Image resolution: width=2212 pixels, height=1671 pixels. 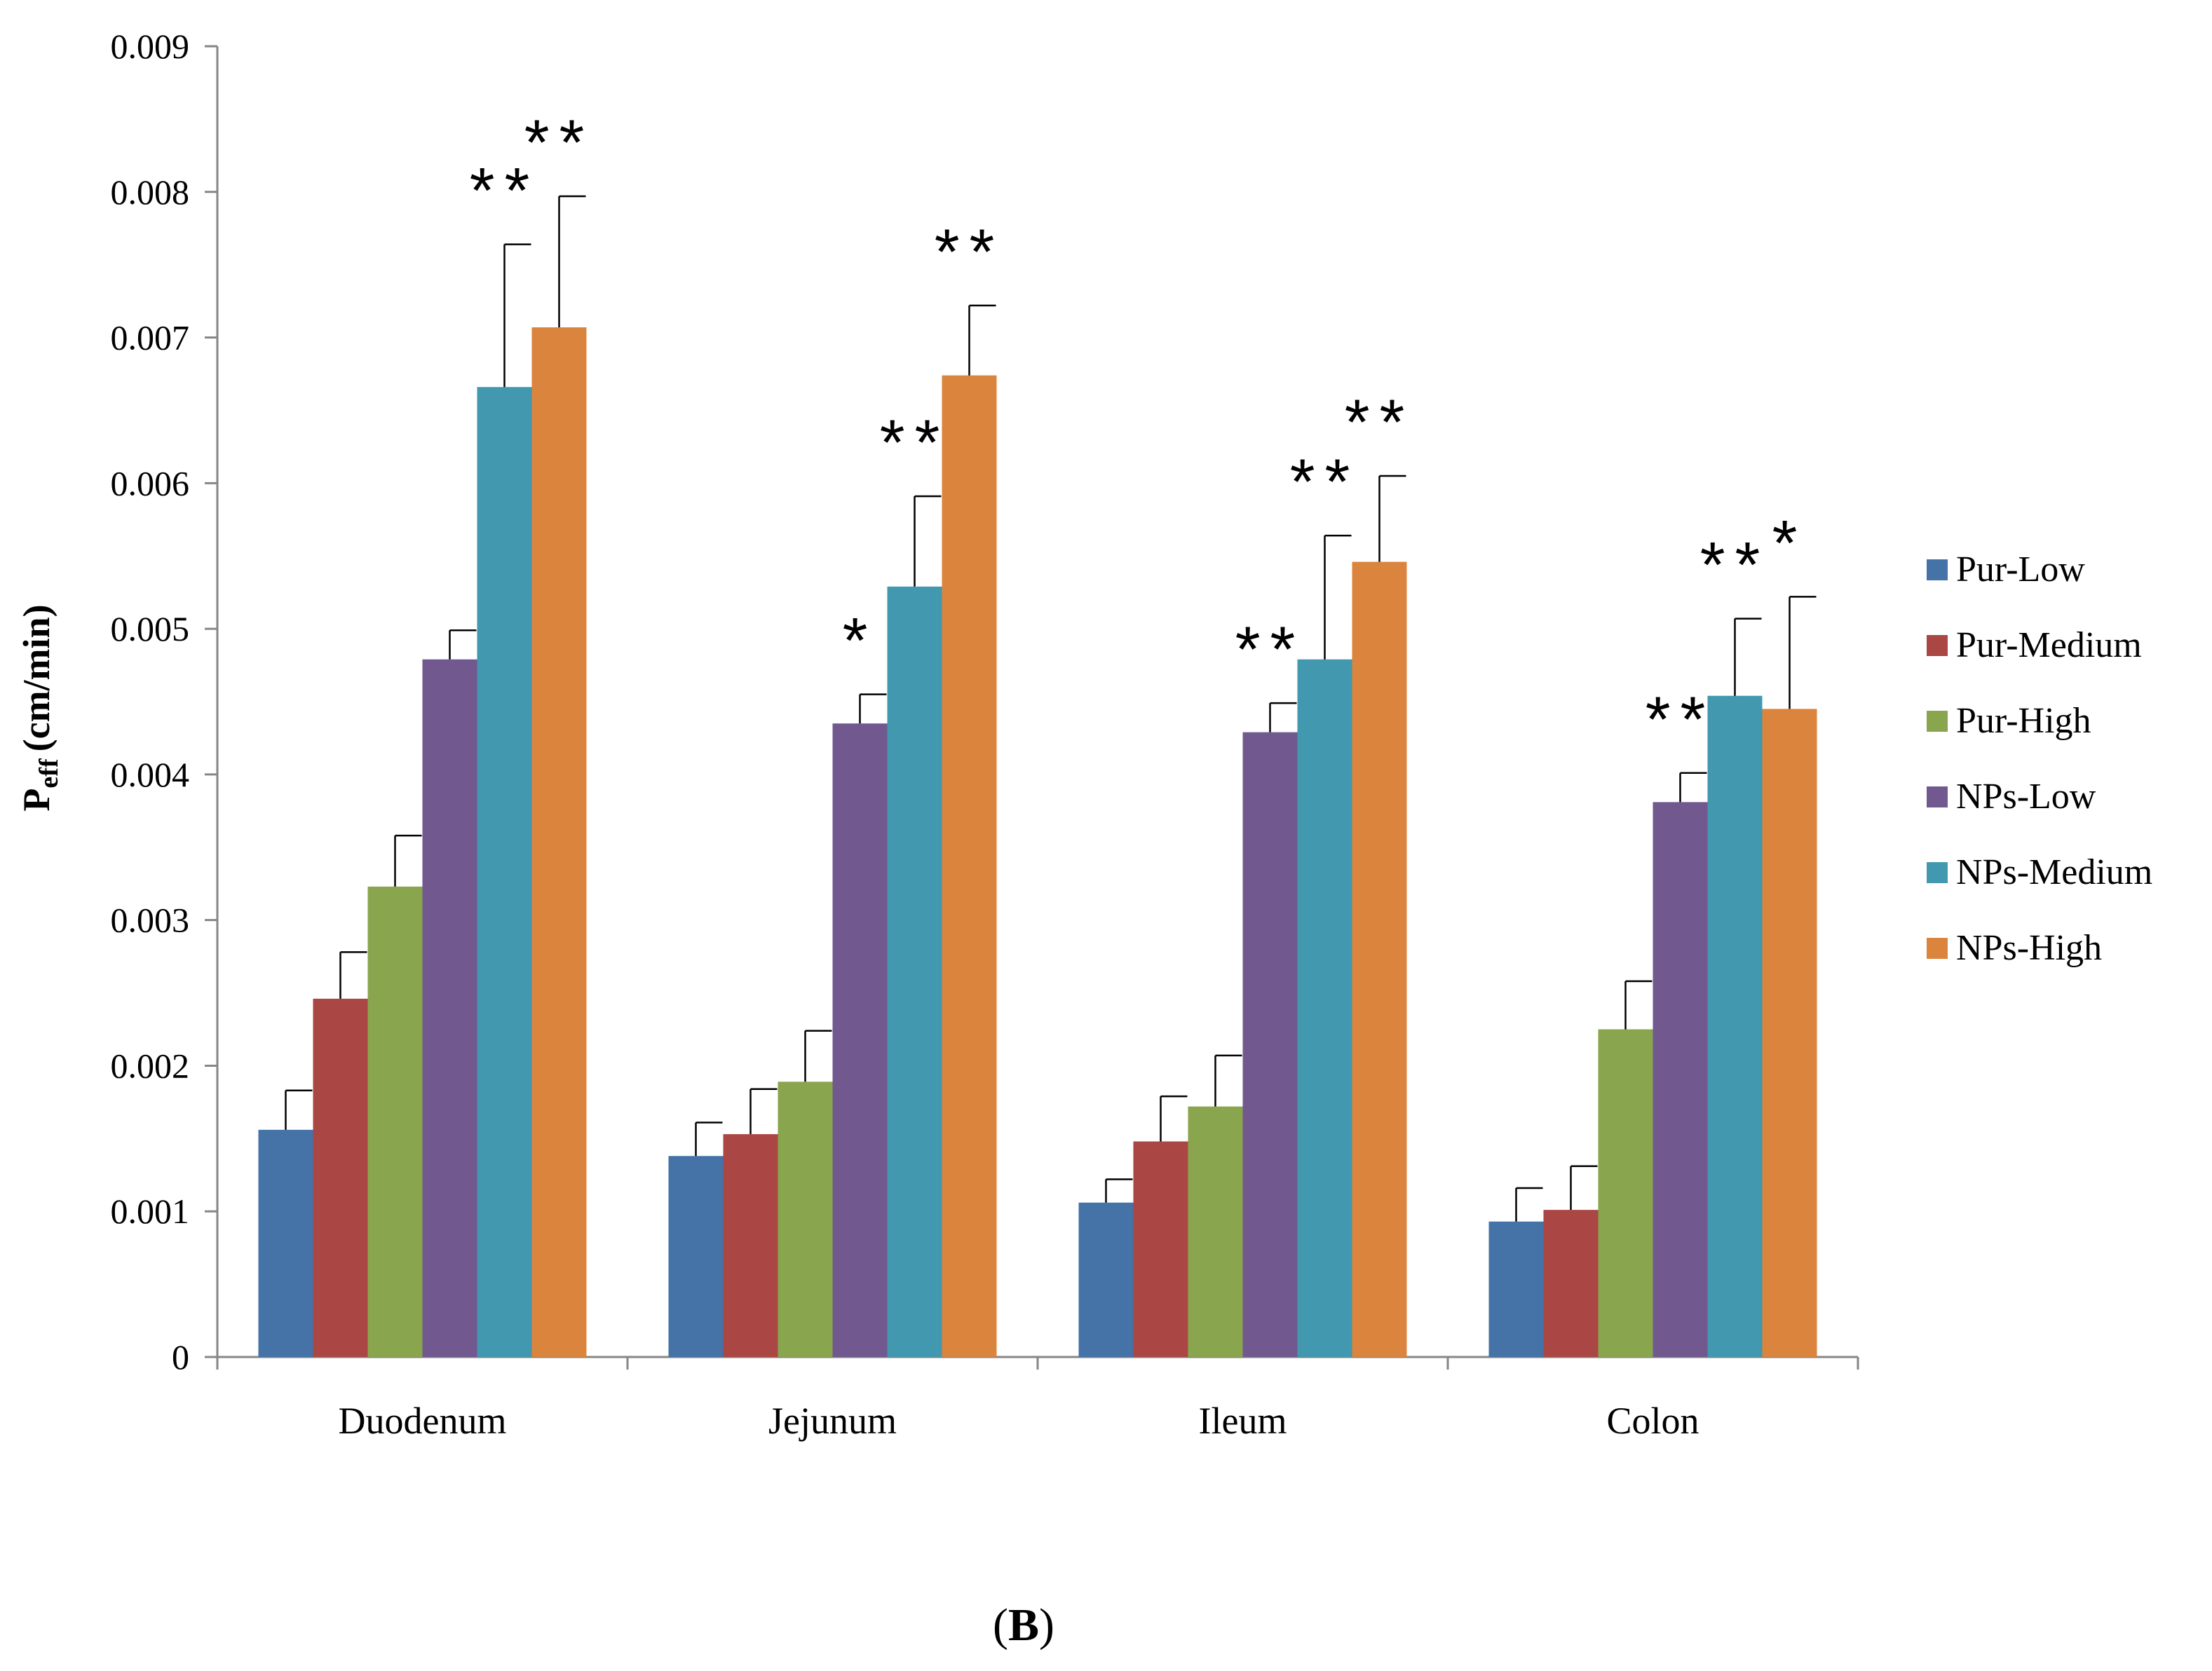 I want to click on category-labels: Duodenum Jejunum Ileum Colon, so click(x=1019, y=1421).